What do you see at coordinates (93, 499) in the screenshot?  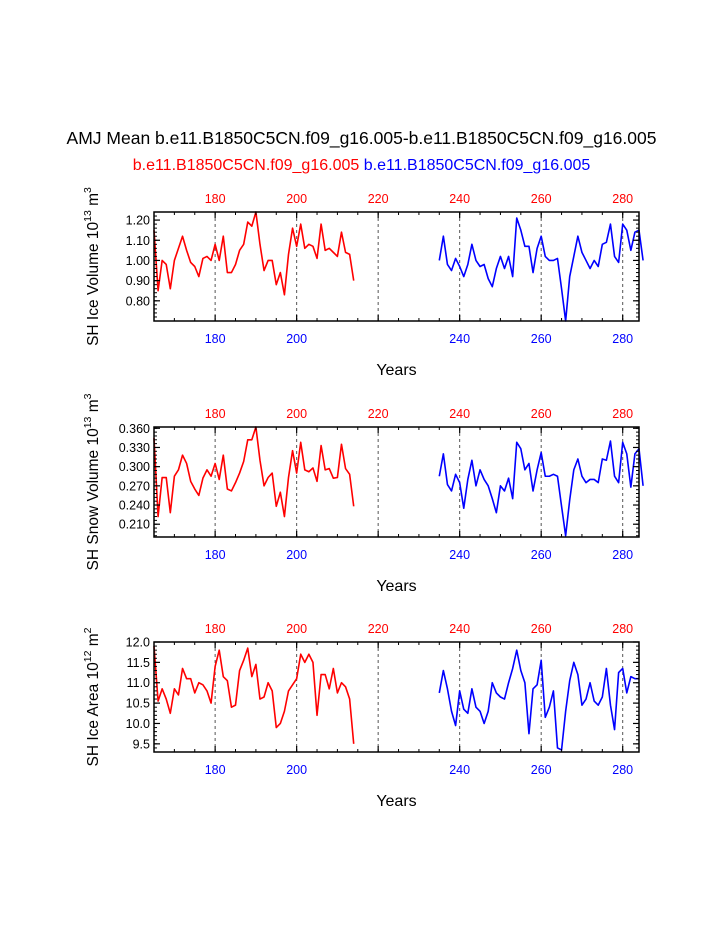 I see `y-axis-title-base: SH Snow Volume 10` at bounding box center [93, 499].